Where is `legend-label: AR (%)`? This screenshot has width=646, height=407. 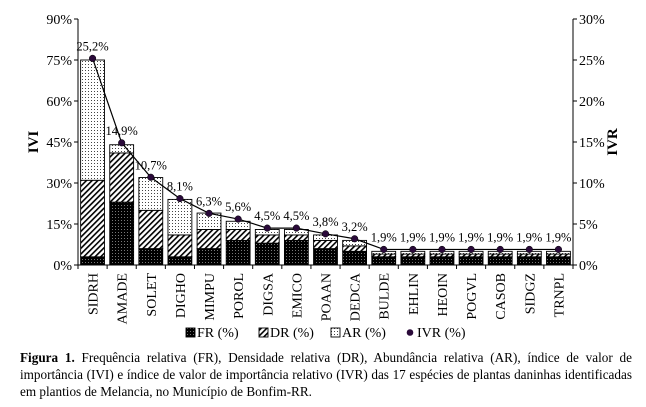 legend-label: AR (%) is located at coordinates (364, 333).